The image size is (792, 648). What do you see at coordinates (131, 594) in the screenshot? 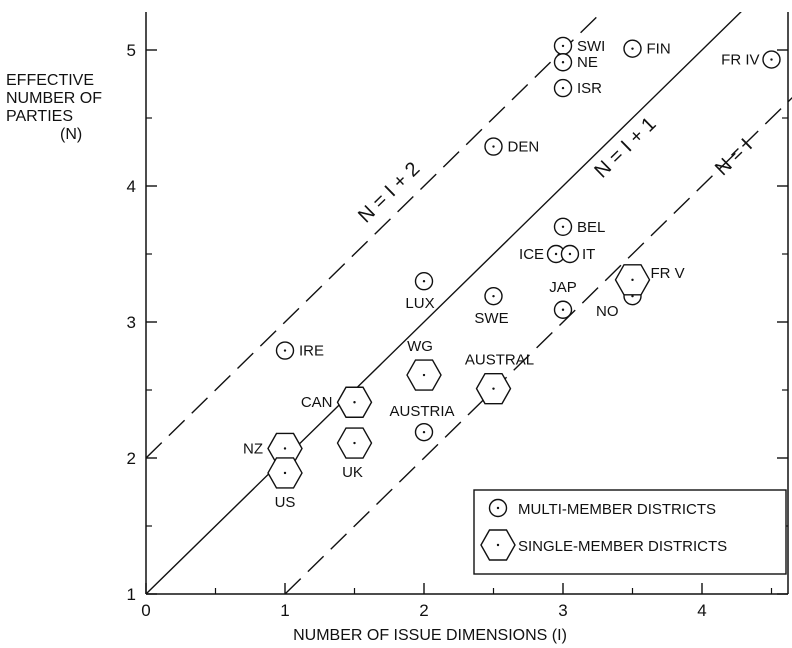
I see `y-tick-label: 1` at bounding box center [131, 594].